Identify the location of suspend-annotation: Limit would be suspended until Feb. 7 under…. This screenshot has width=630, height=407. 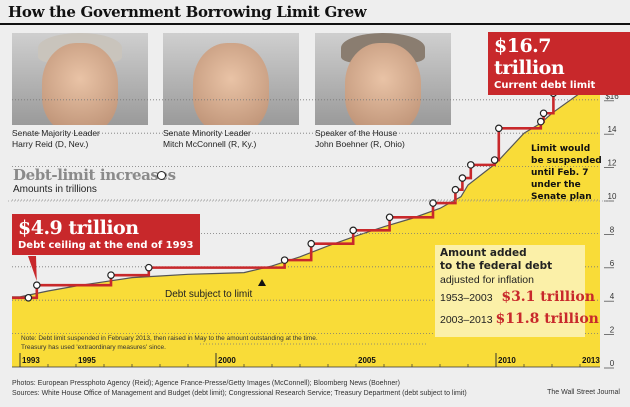
(566, 173).